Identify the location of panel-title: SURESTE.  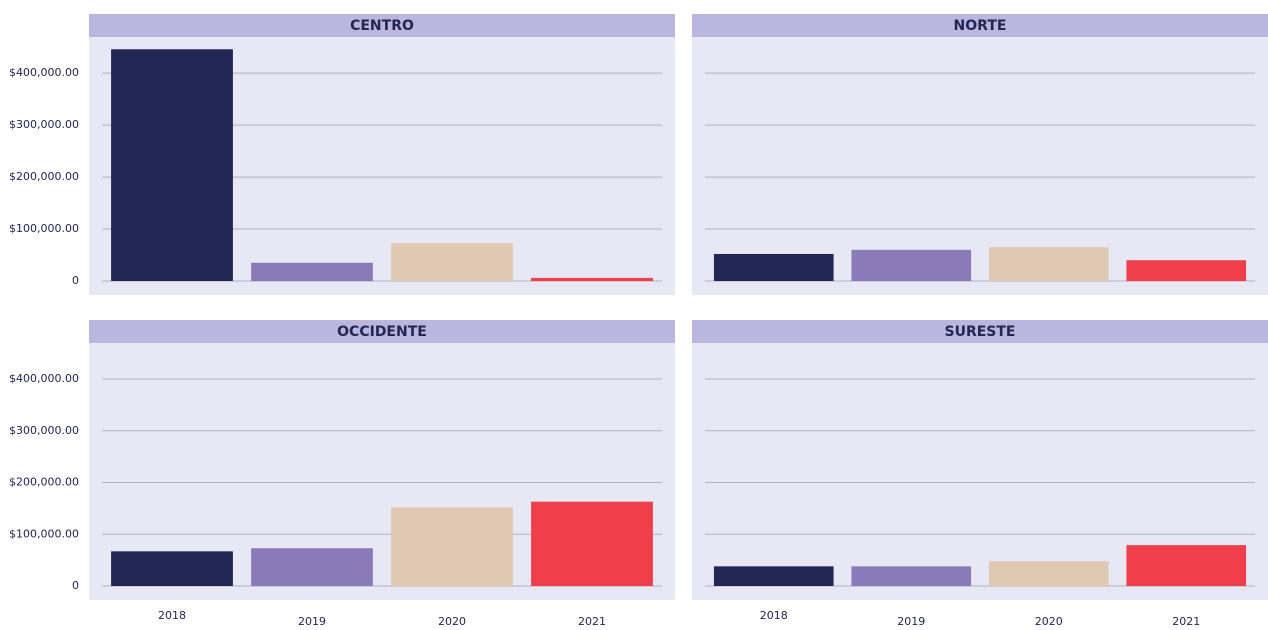
(980, 332).